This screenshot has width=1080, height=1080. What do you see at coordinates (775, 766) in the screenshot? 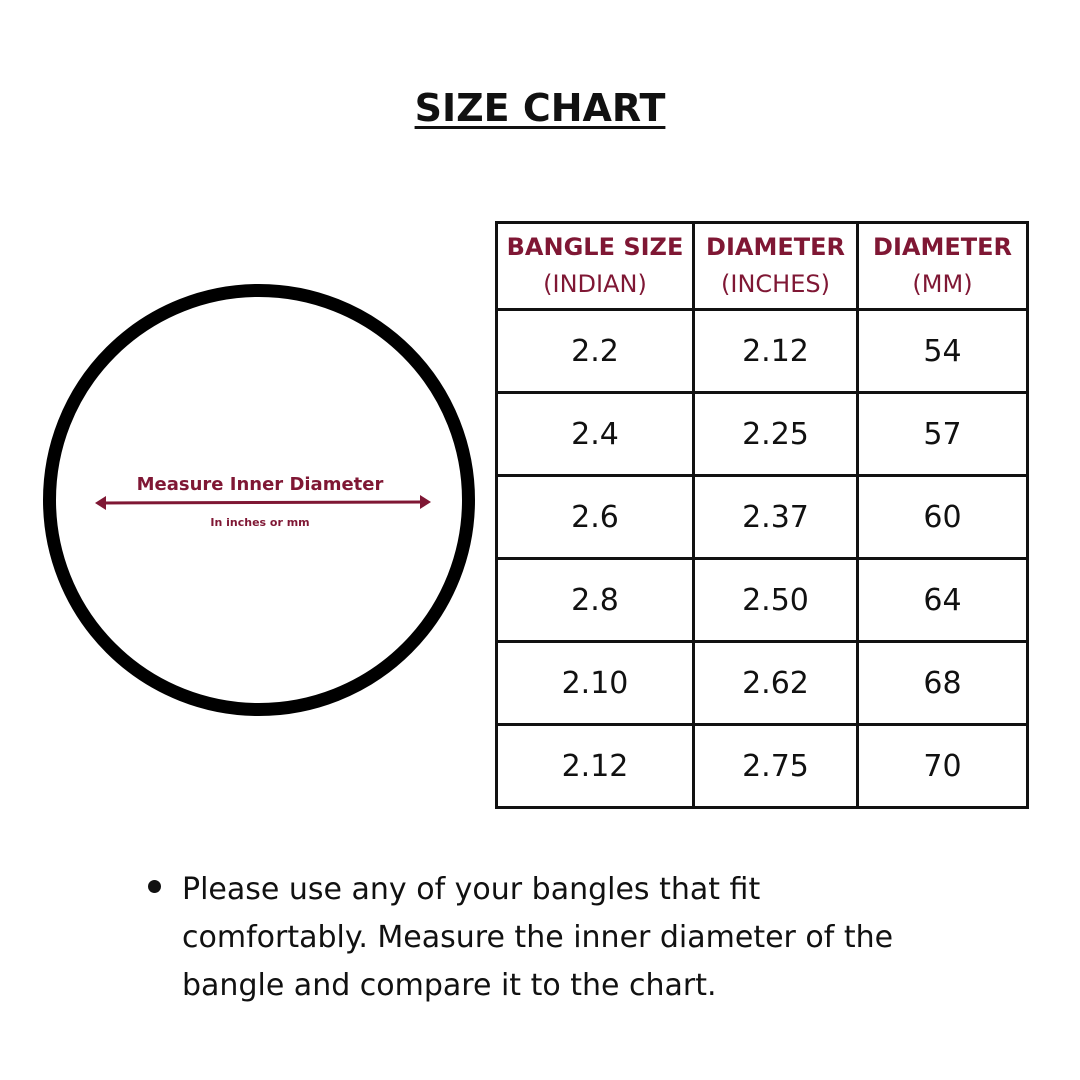
I see `table-cell: 2.75` at bounding box center [775, 766].